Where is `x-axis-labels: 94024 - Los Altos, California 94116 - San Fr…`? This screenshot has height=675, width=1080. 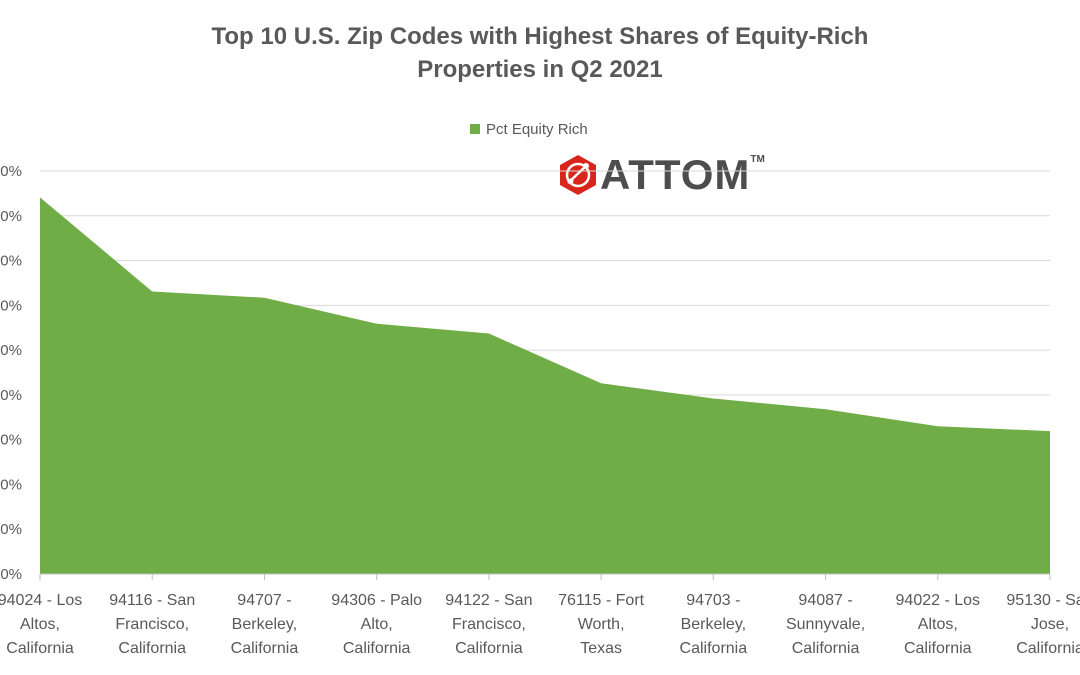 x-axis-labels: 94024 - Los Altos, California 94116 - San Fr… is located at coordinates (540, 624).